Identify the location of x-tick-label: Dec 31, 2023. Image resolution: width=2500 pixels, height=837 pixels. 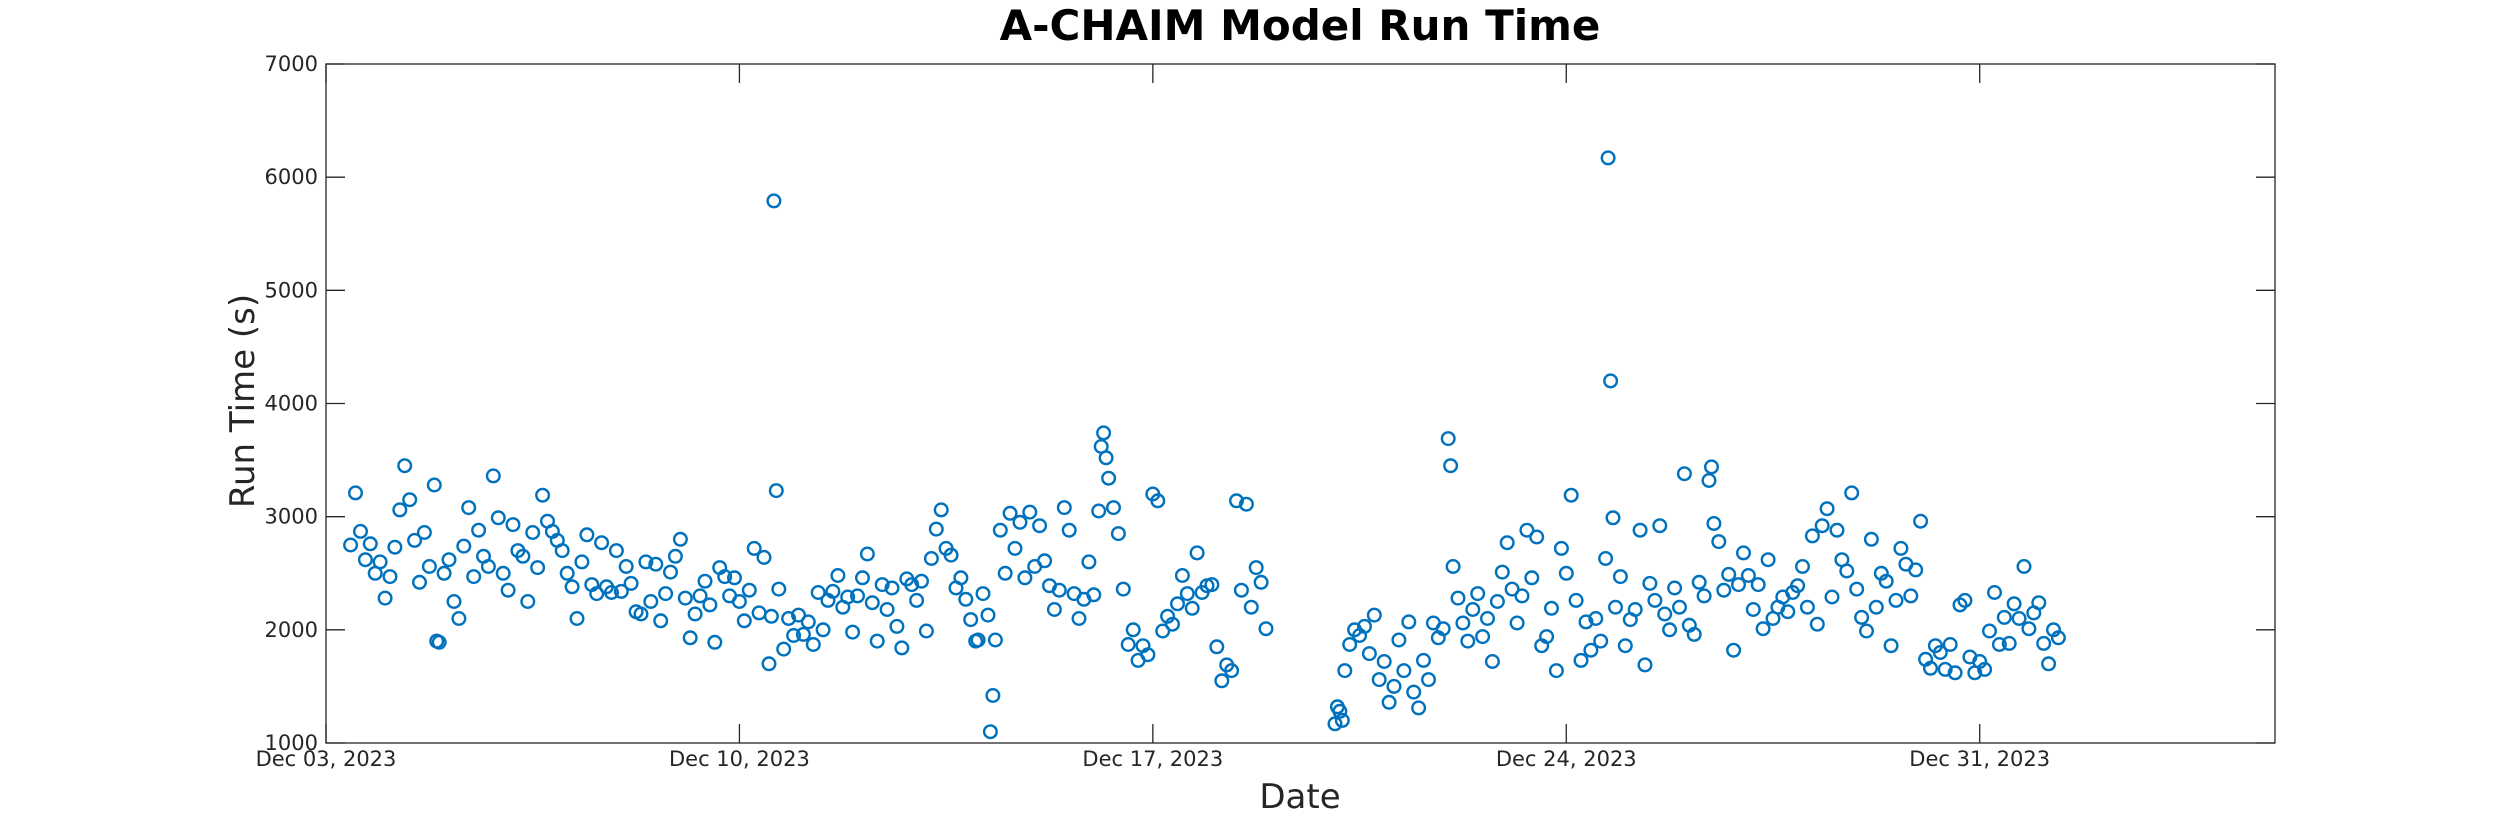
(1979, 759).